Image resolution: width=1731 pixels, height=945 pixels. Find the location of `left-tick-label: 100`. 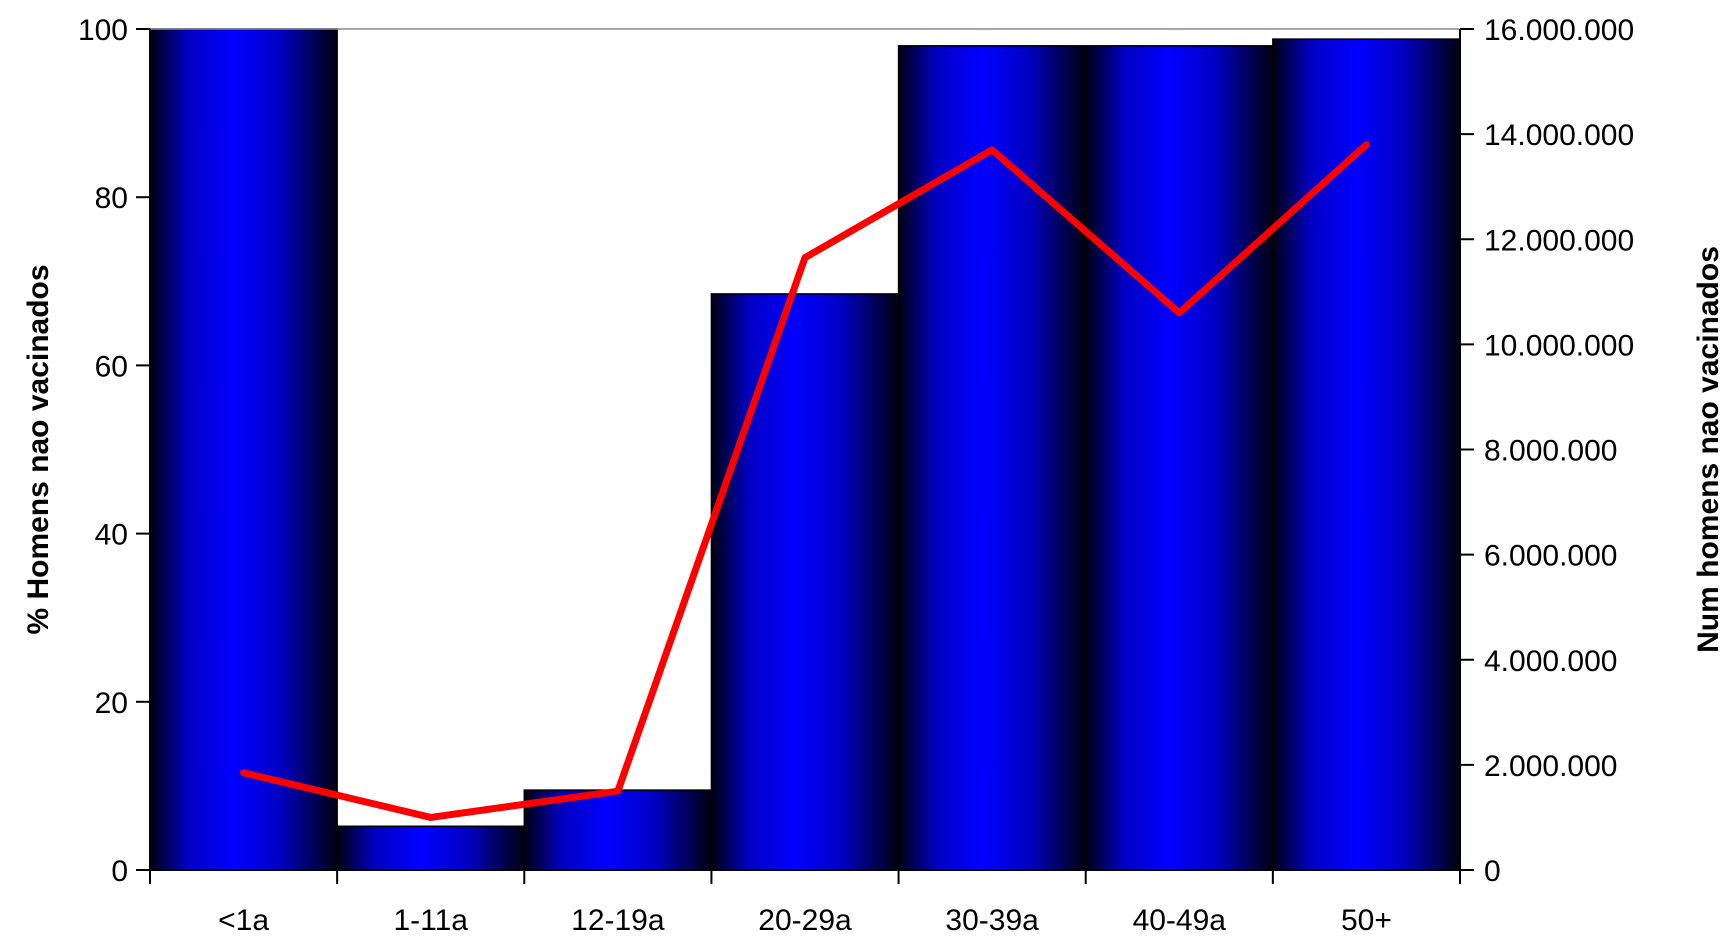

left-tick-label: 100 is located at coordinates (103, 30).